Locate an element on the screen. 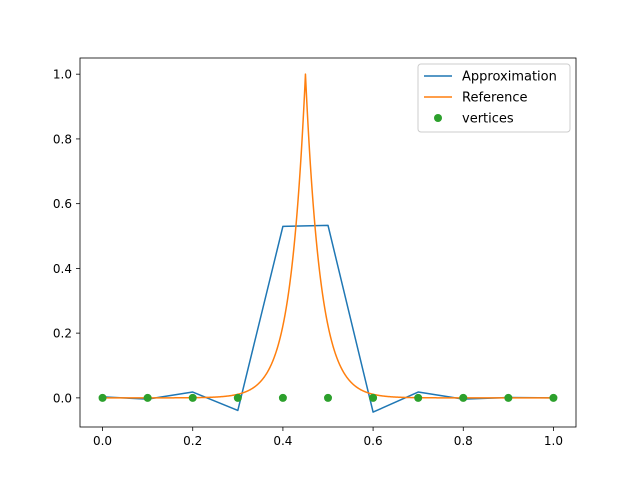 This screenshot has height=480, width=640. y-tick-label: 1.0 is located at coordinates (62, 75).